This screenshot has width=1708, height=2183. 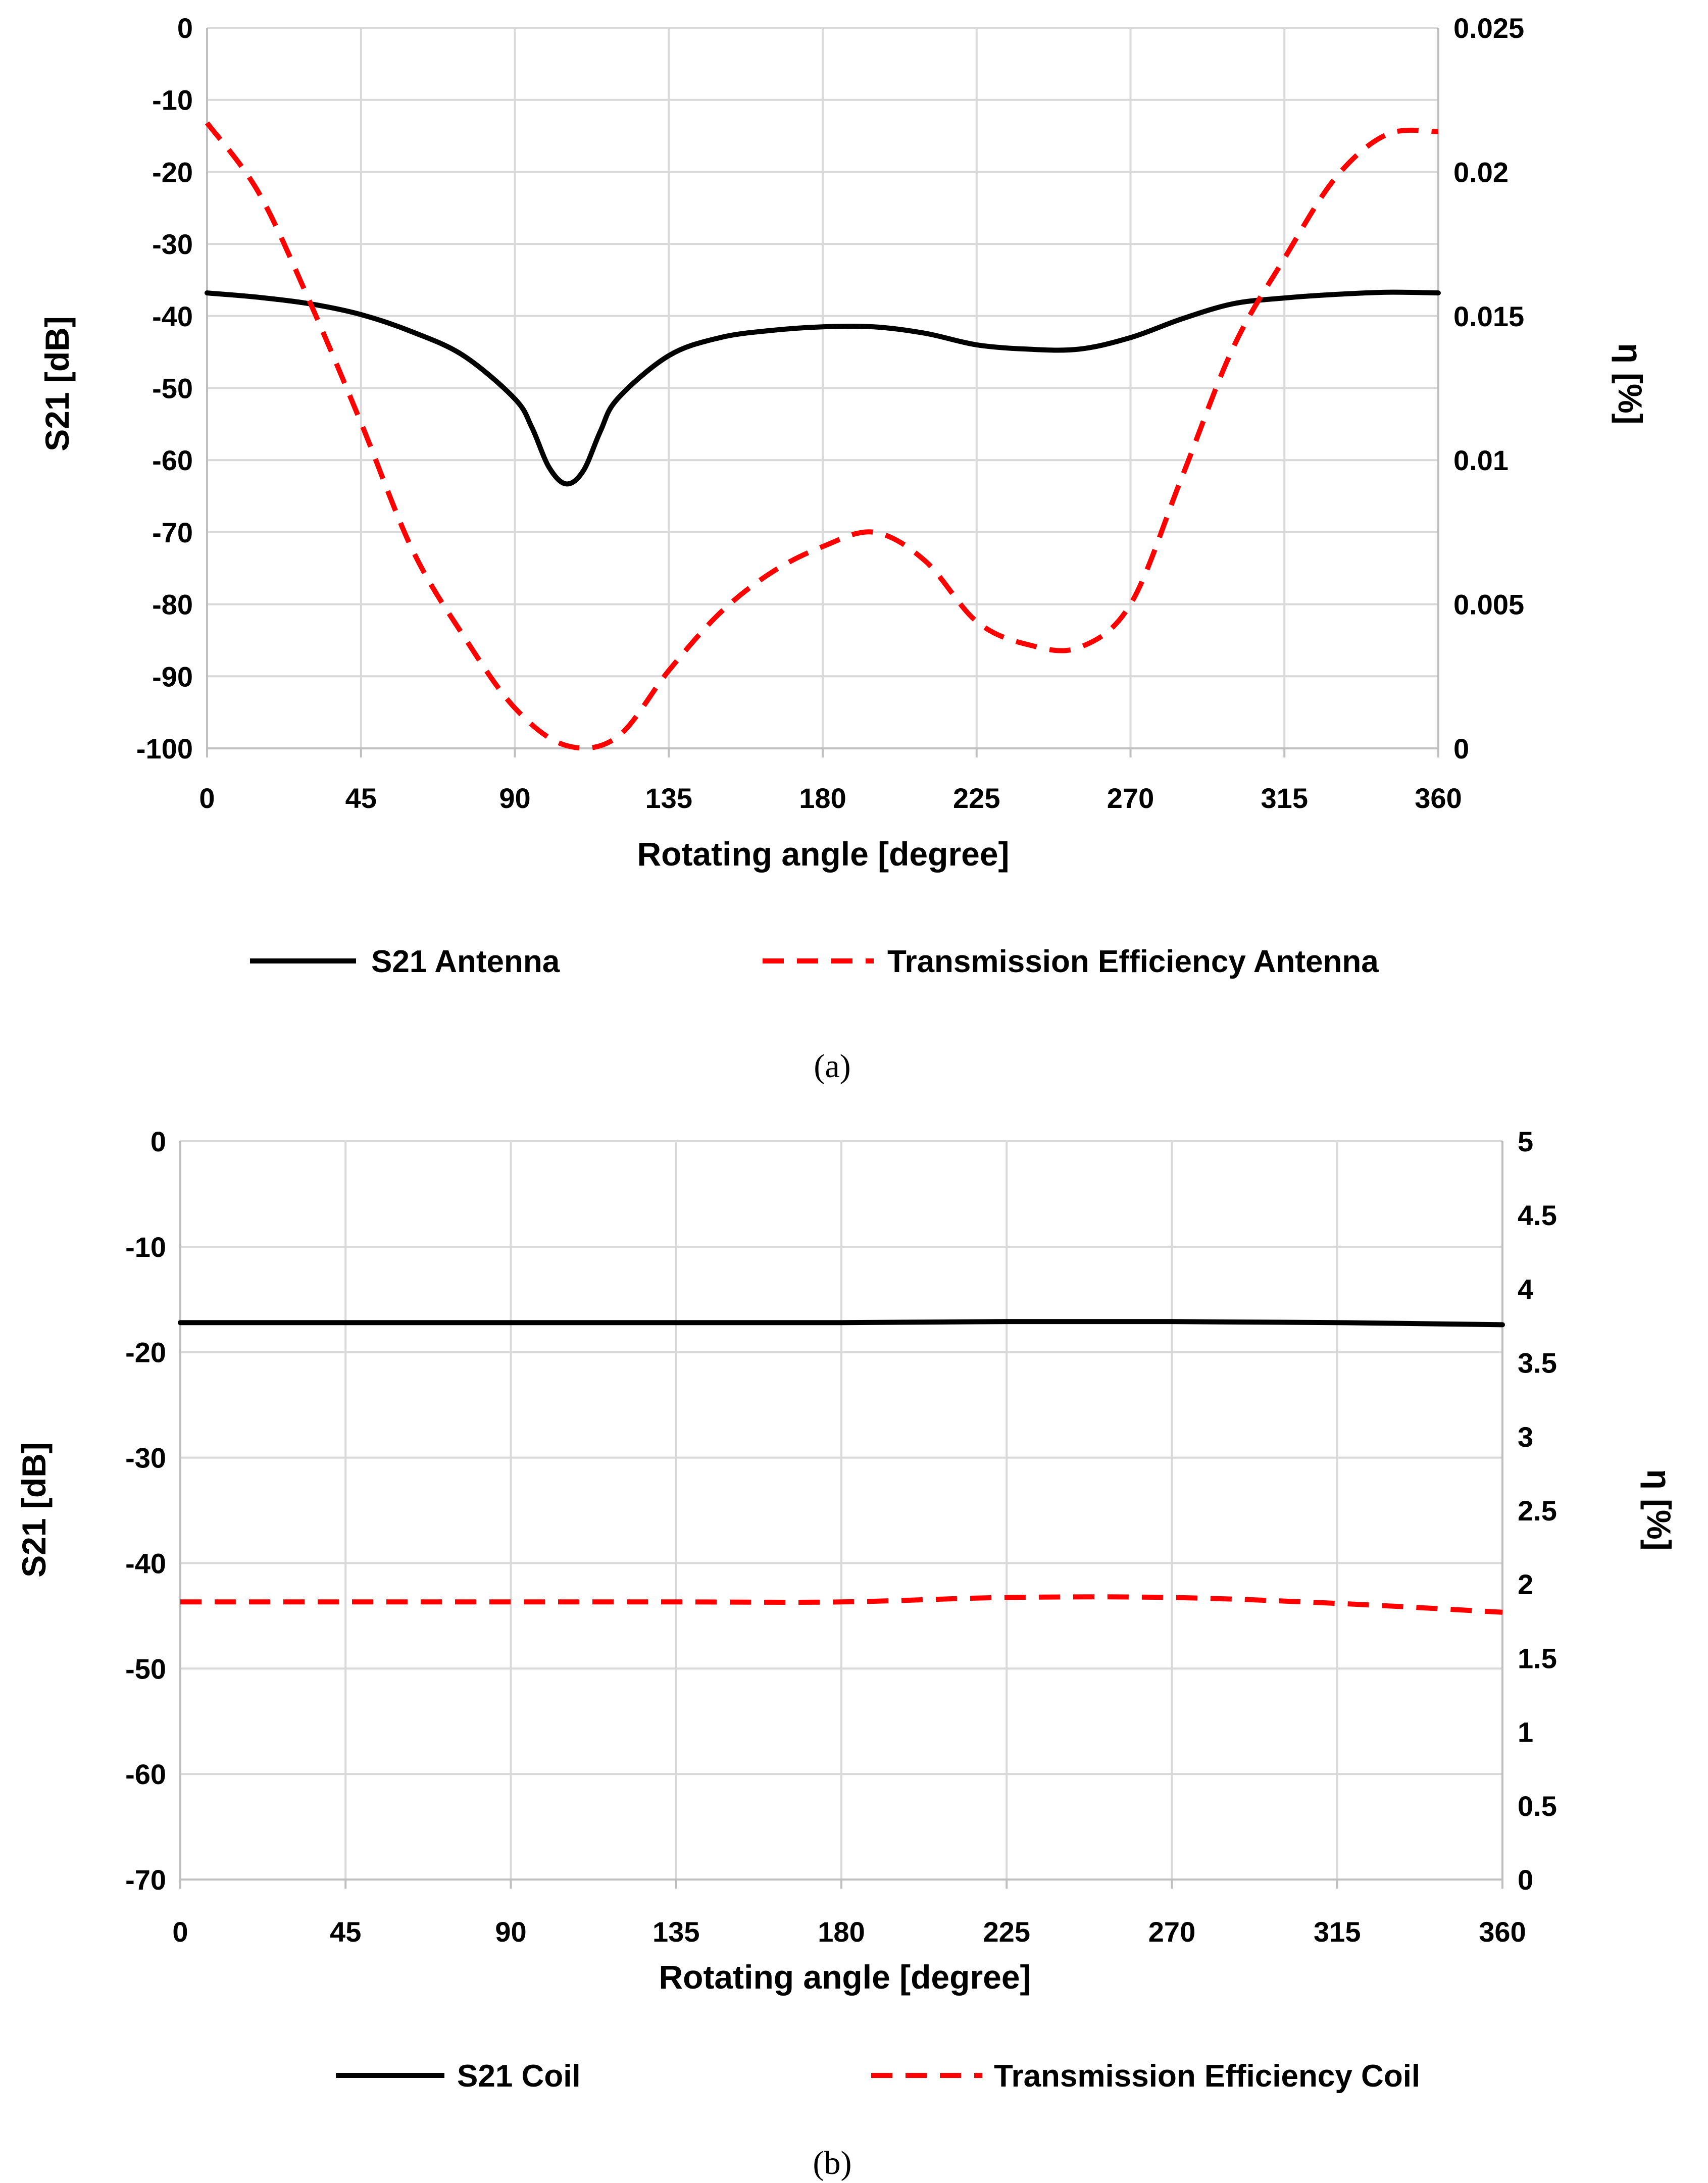 What do you see at coordinates (842, 1466) in the screenshot?
I see `series-b` at bounding box center [842, 1466].